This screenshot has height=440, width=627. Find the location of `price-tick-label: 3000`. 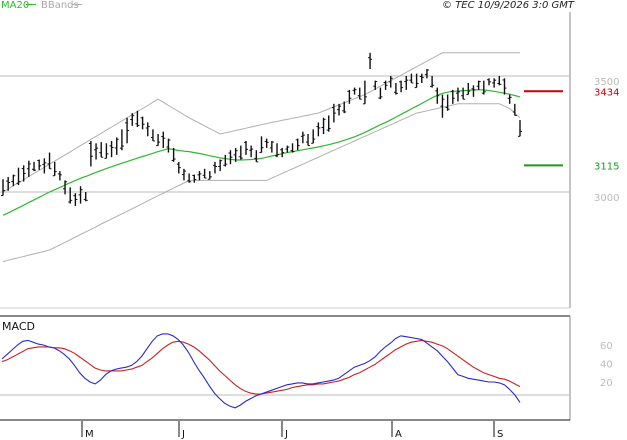

price-tick-label: 3000 is located at coordinates (606, 198).